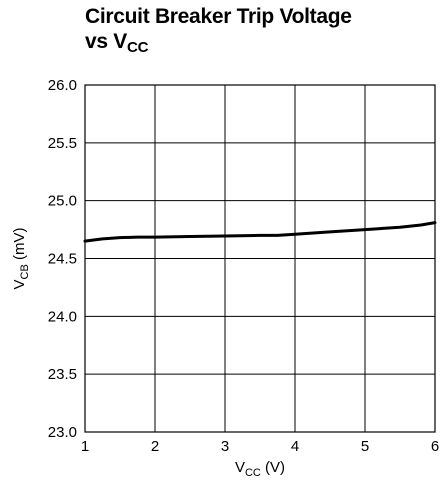 Image resolution: width=445 pixels, height=490 pixels. Describe the element at coordinates (365, 446) in the screenshot. I see `x-tick-label: 5` at that location.